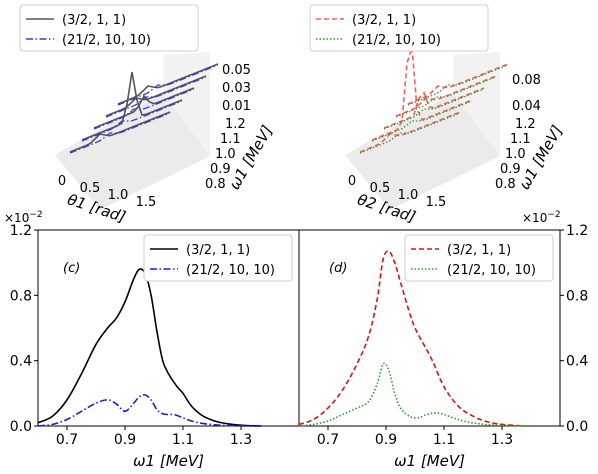  What do you see at coordinates (236, 70) in the screenshot?
I see `z-tick-label: 0.05` at bounding box center [236, 70].